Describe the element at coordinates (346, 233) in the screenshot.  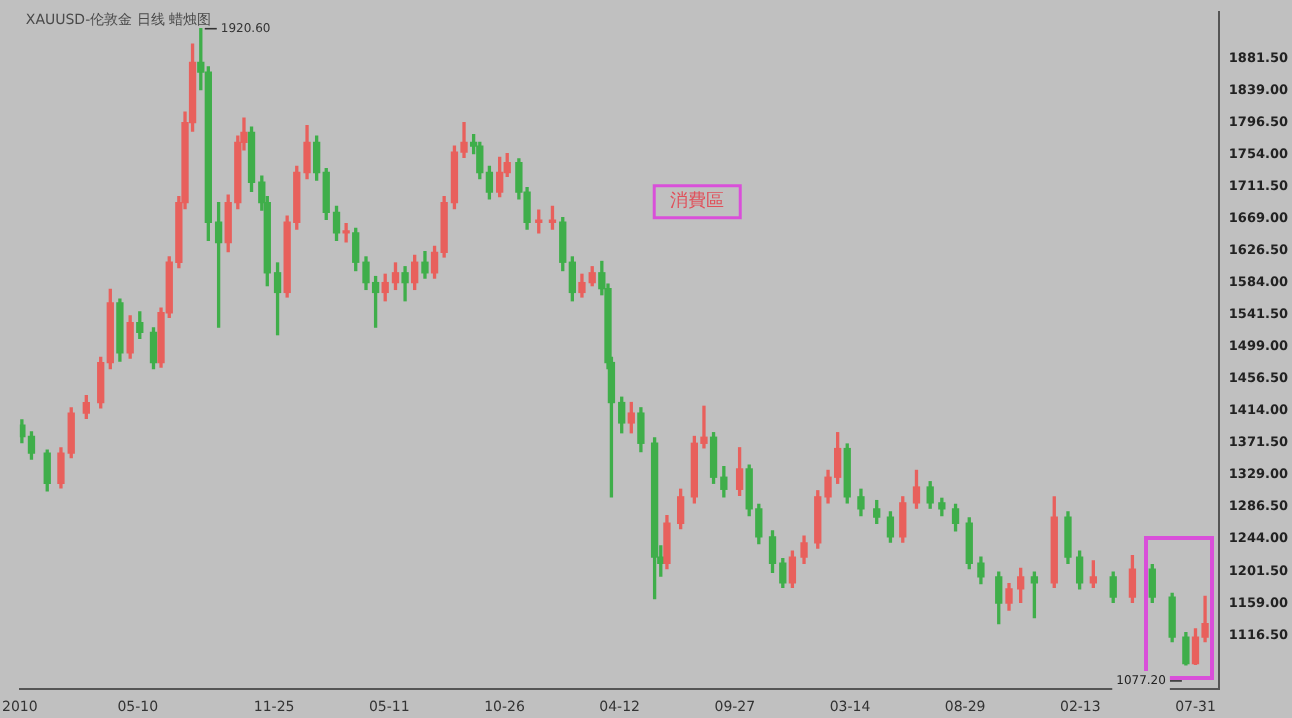
I see `candlestick` at that location.